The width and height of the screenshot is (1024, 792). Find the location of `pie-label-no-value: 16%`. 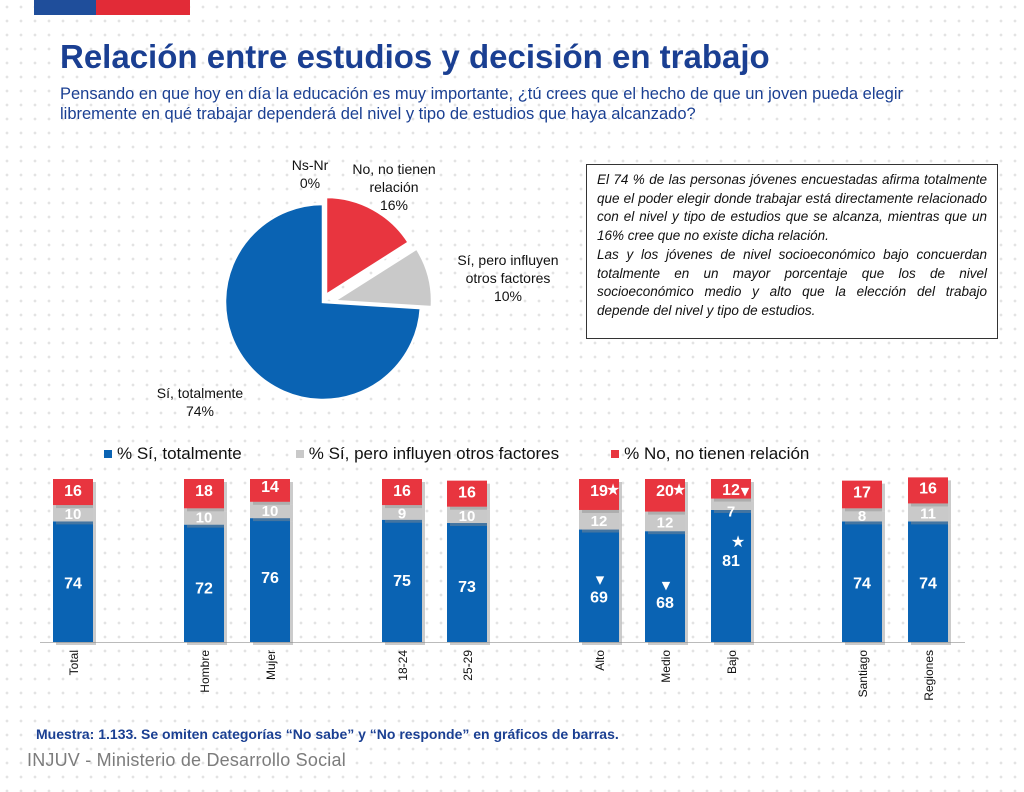

pie-label-no-value: 16% is located at coordinates (394, 205).